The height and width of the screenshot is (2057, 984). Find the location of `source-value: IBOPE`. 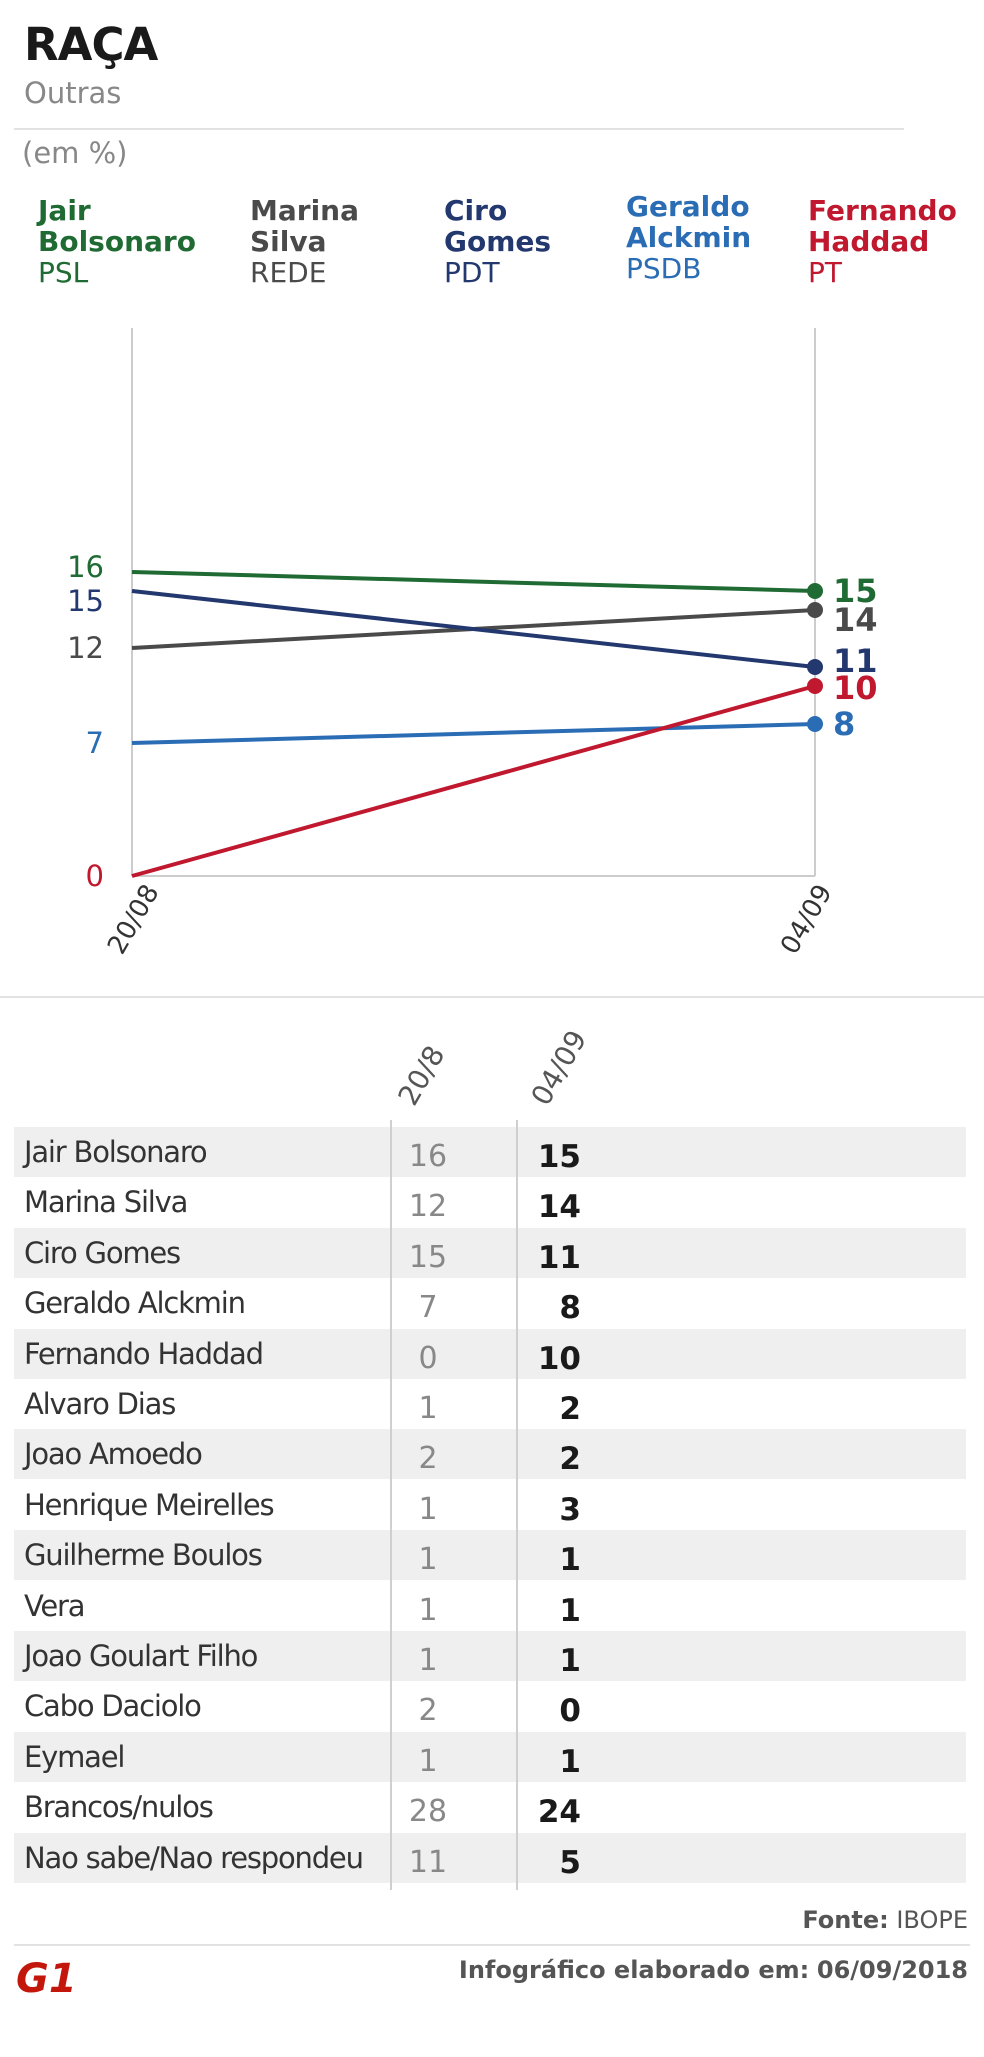

source-value: IBOPE is located at coordinates (932, 1920).